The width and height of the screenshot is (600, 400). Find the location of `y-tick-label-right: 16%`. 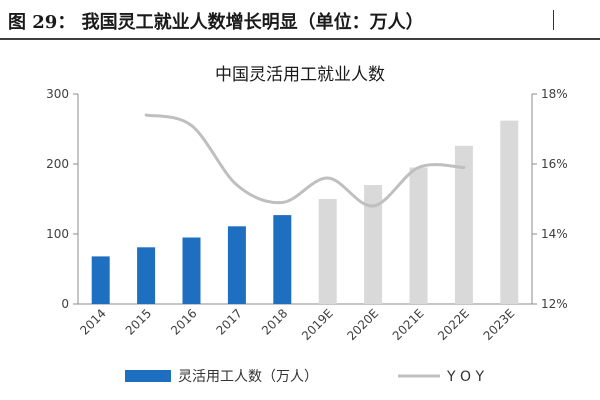

y-tick-label-right: 16% is located at coordinates (554, 164).